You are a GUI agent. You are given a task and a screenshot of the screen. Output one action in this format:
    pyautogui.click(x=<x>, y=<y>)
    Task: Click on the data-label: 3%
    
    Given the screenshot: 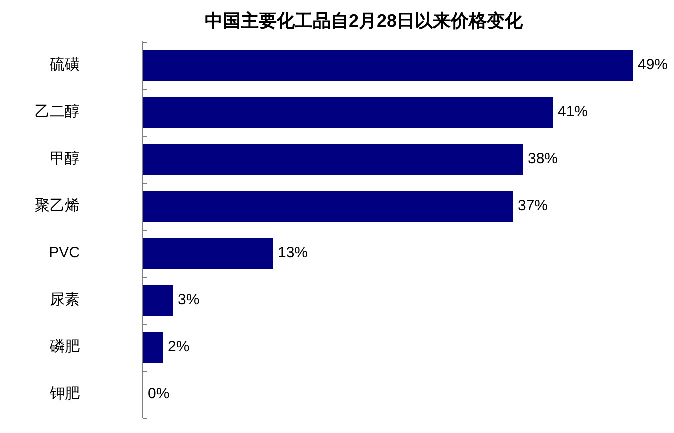 What is the action you would take?
    pyautogui.click(x=189, y=300)
    